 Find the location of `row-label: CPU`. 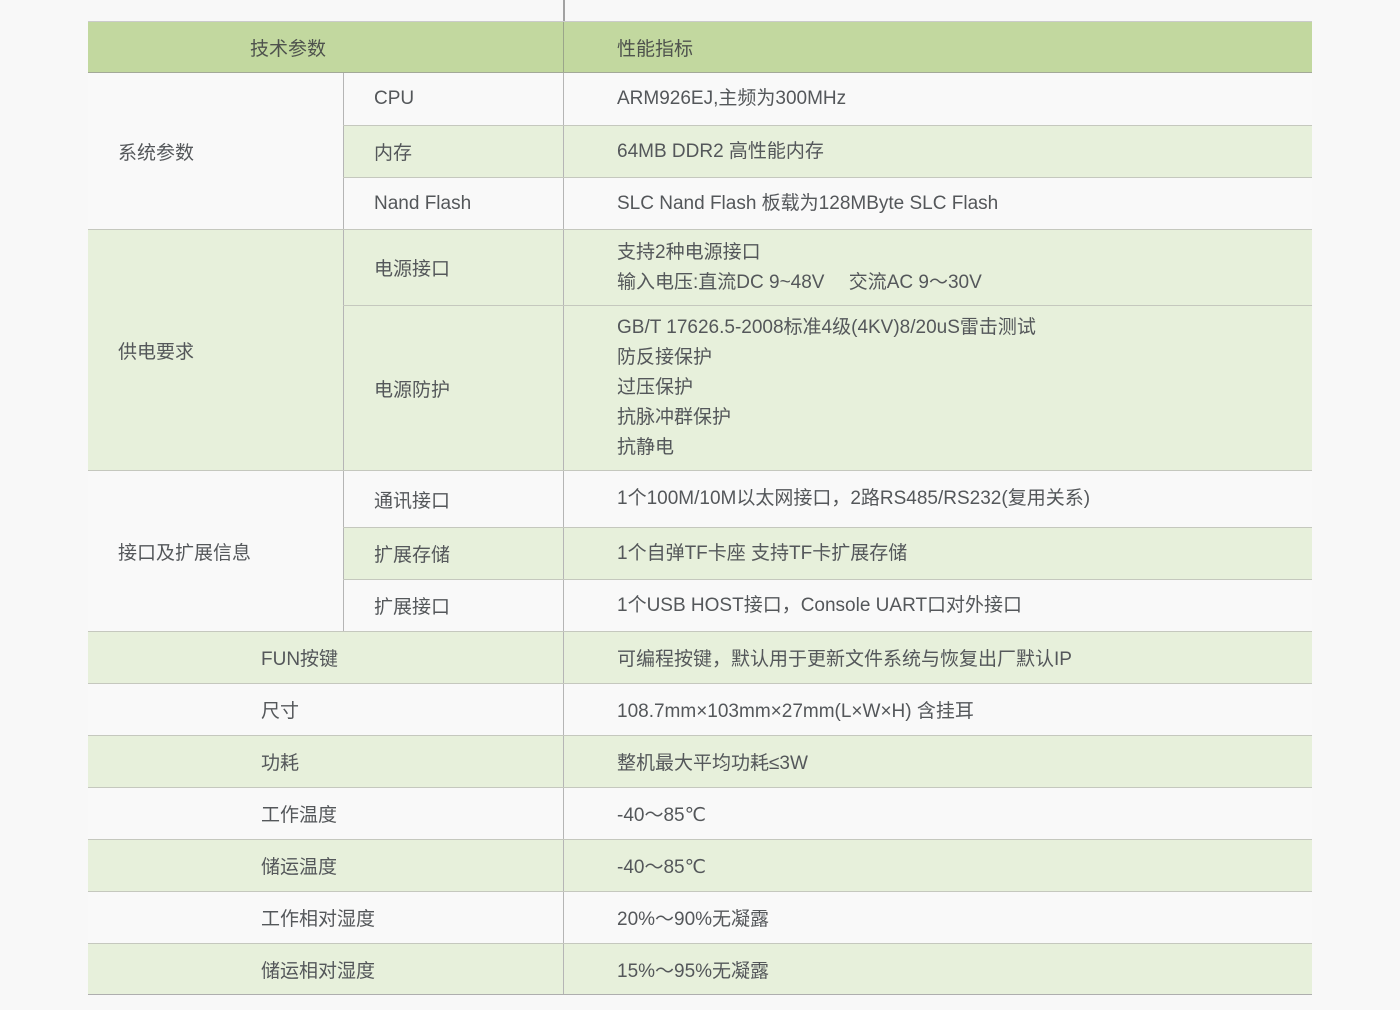

row-label: CPU is located at coordinates (453, 99).